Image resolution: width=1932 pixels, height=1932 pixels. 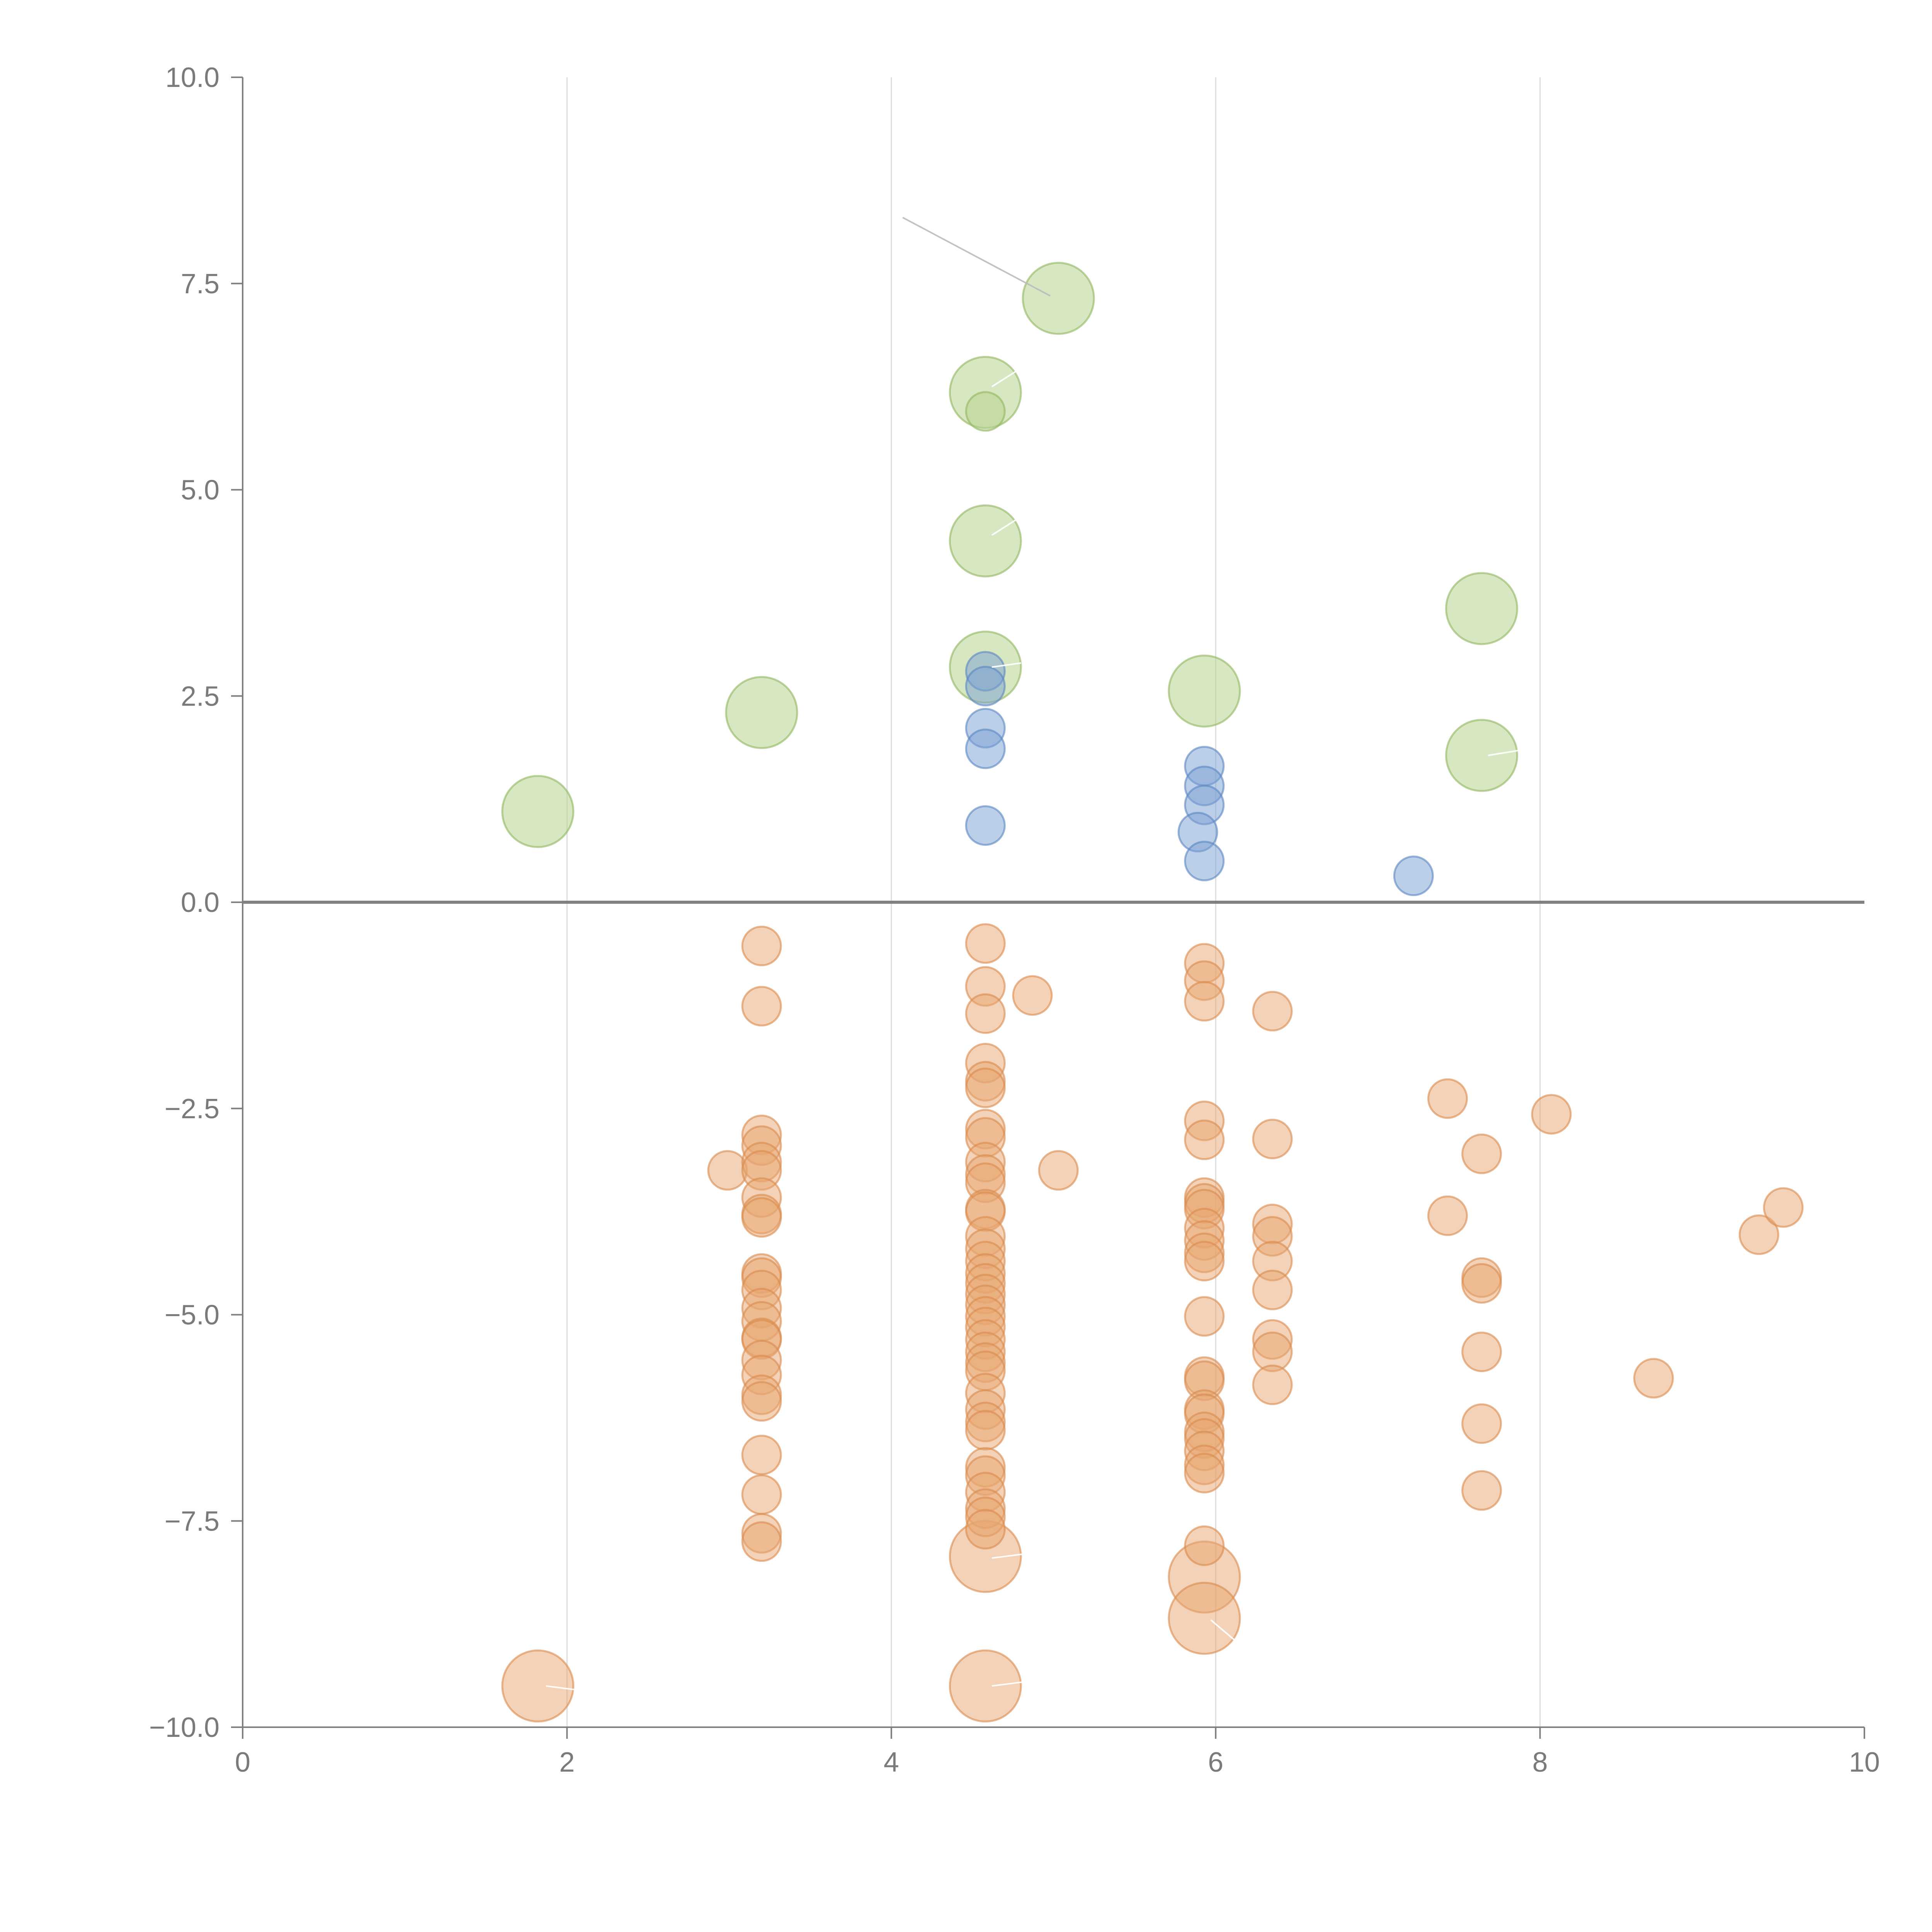 I want to click on x-tick-label: 10, so click(x=1865, y=1763).